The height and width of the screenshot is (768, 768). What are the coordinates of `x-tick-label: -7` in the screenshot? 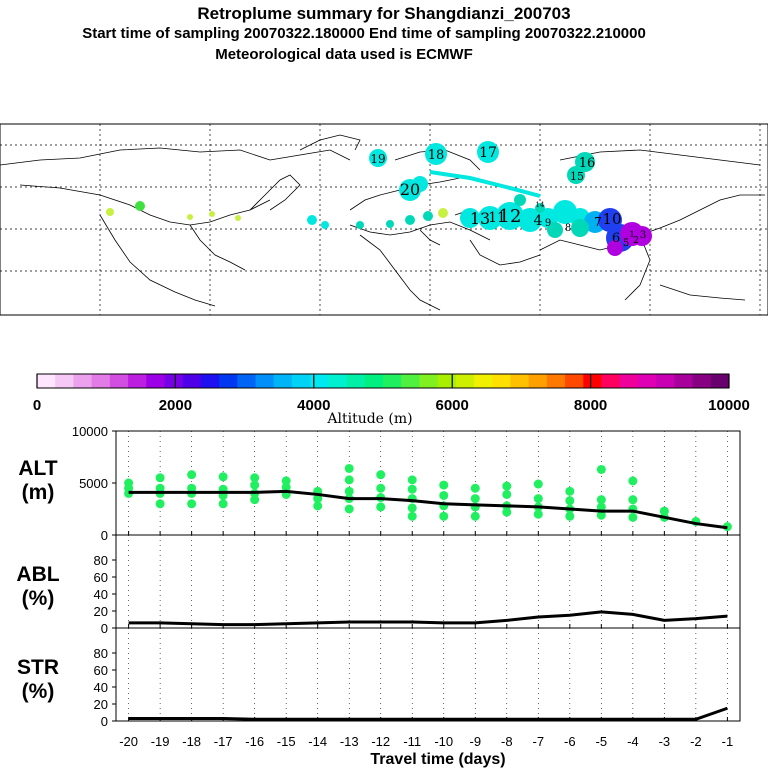 It's located at (539, 741).